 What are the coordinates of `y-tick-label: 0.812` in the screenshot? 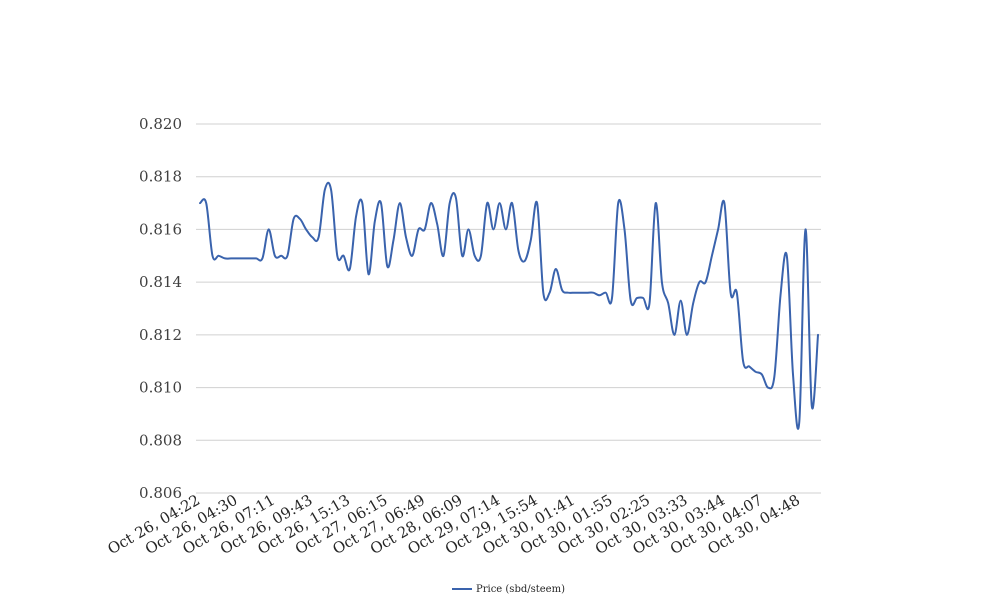 It's located at (160, 335).